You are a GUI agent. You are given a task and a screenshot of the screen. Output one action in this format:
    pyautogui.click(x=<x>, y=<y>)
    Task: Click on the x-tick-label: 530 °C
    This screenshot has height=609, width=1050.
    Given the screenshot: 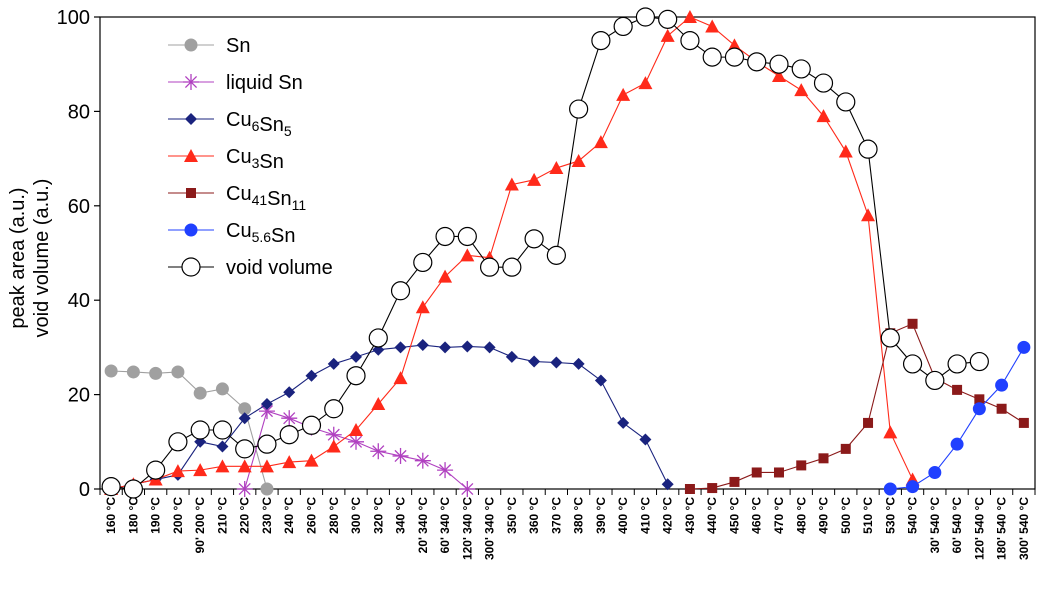 What is the action you would take?
    pyautogui.click(x=890, y=515)
    